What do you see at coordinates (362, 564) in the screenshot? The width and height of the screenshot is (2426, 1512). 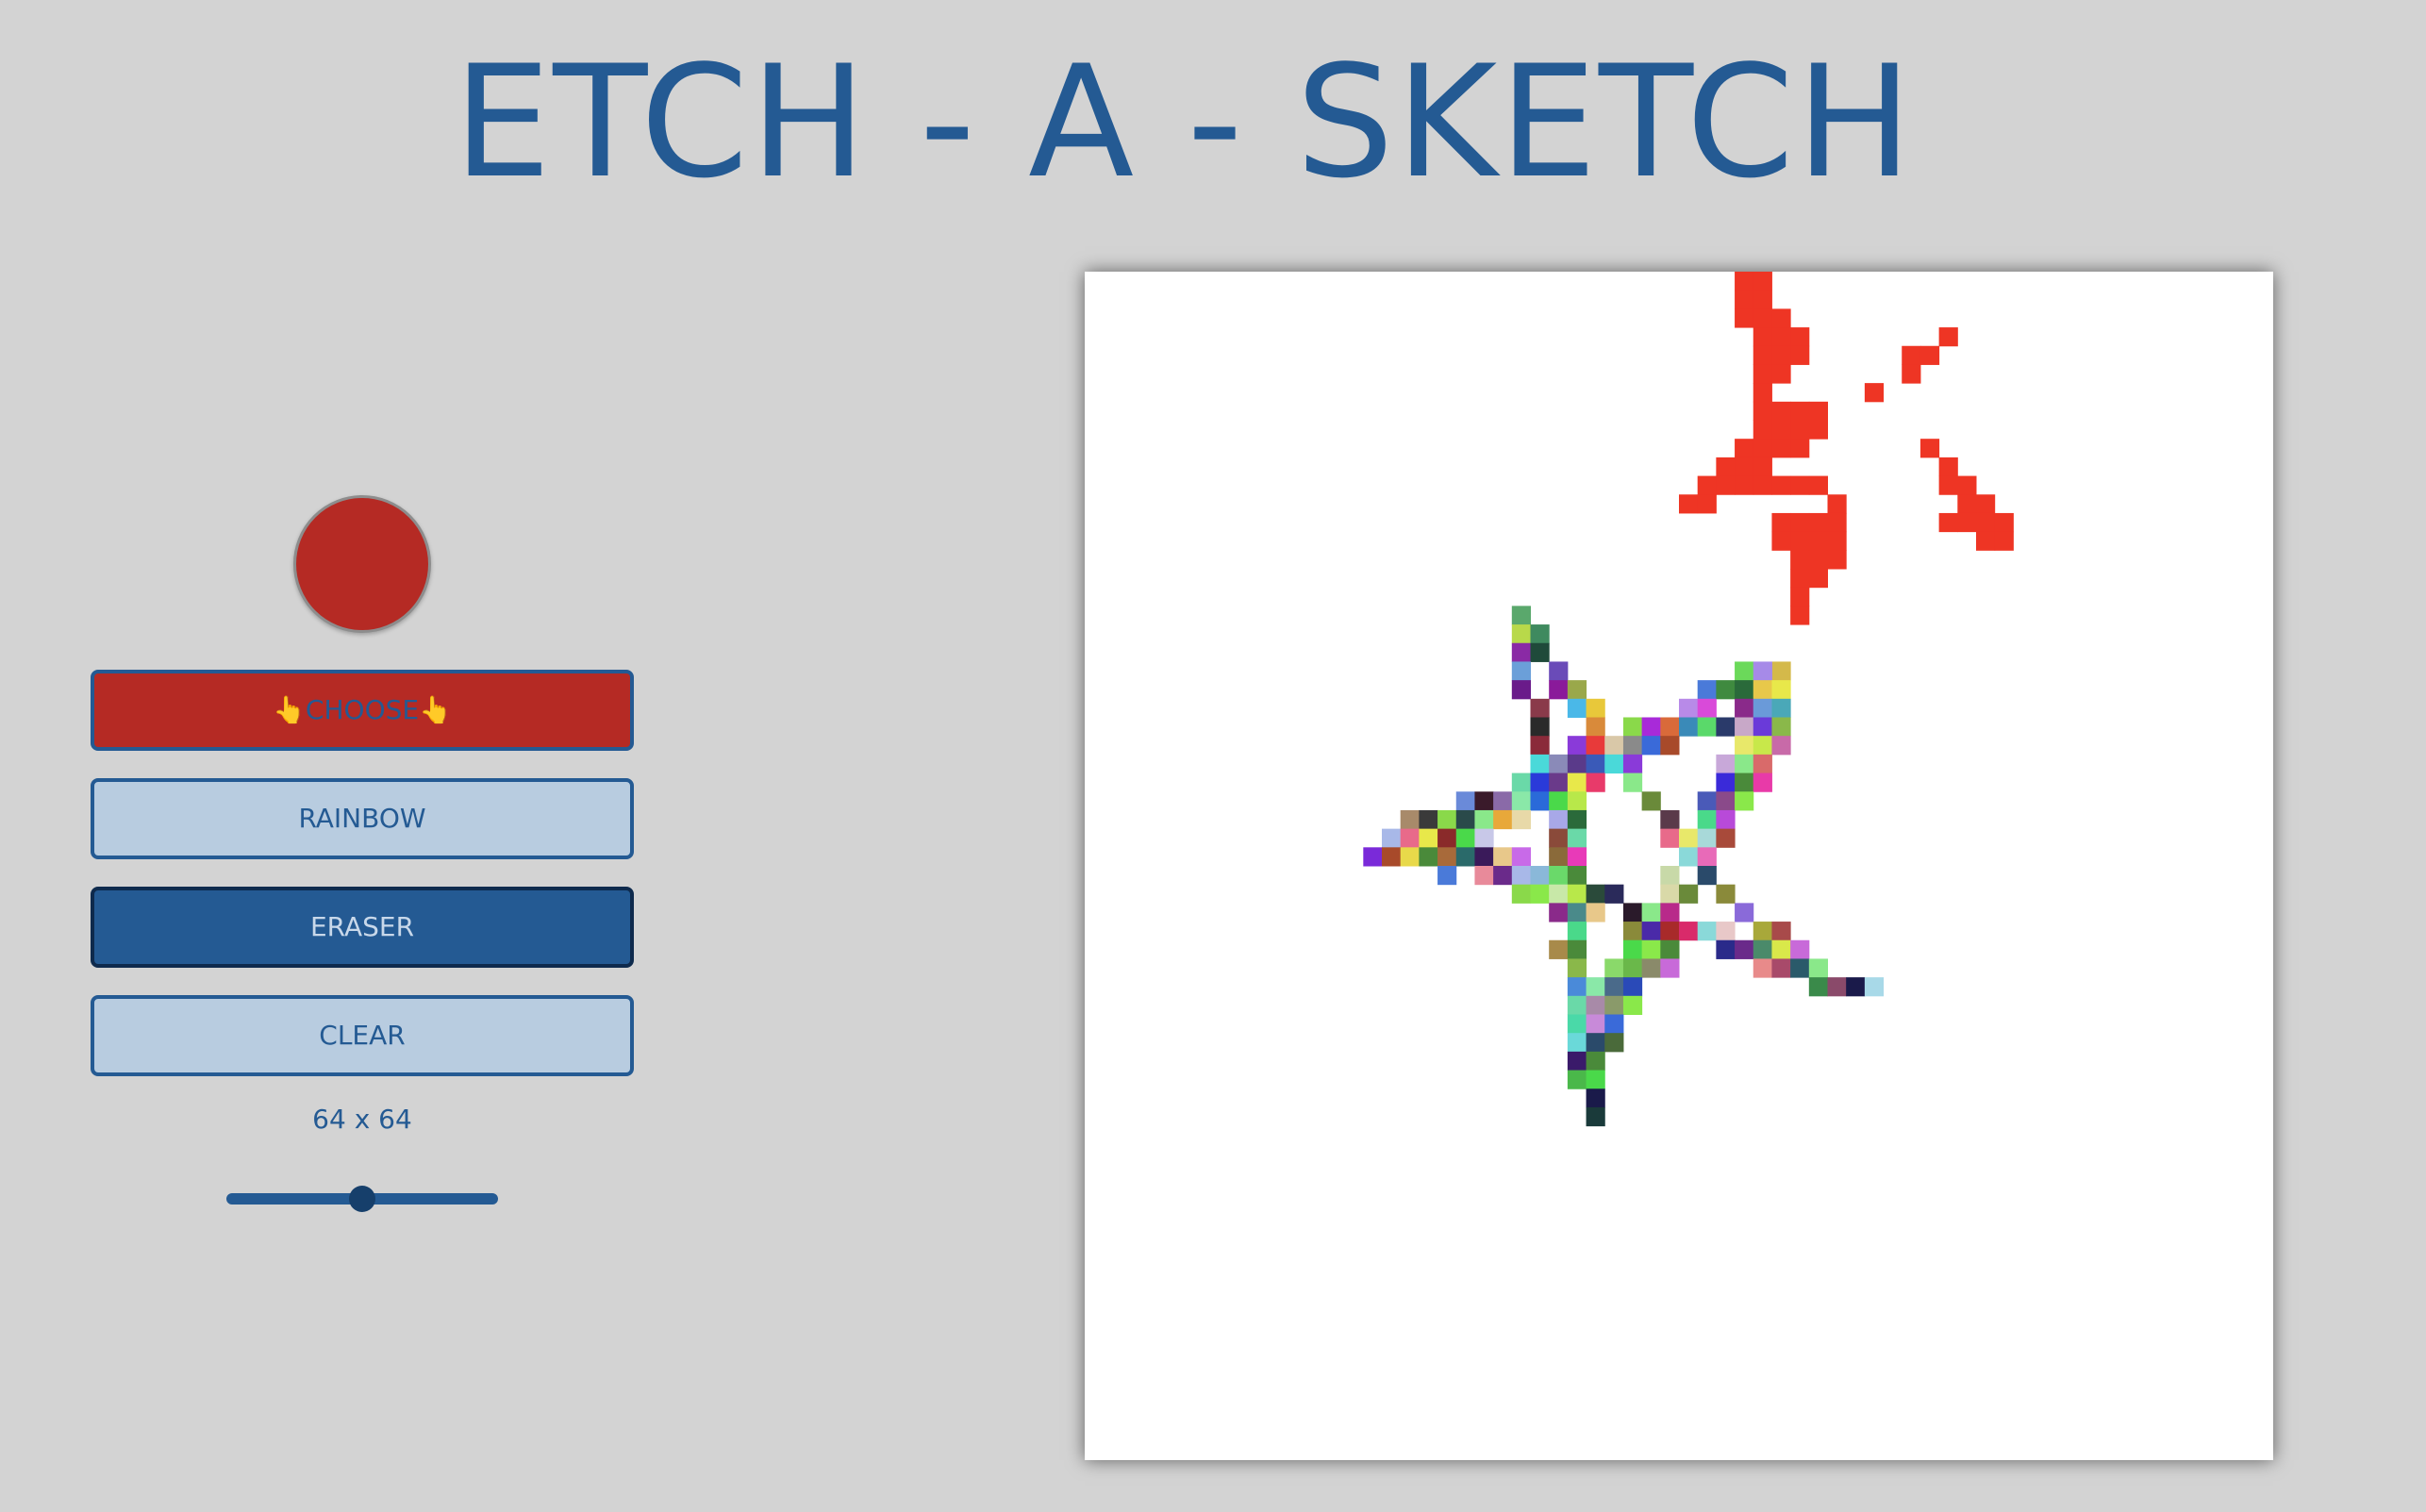 I see `color-picker-swatch` at bounding box center [362, 564].